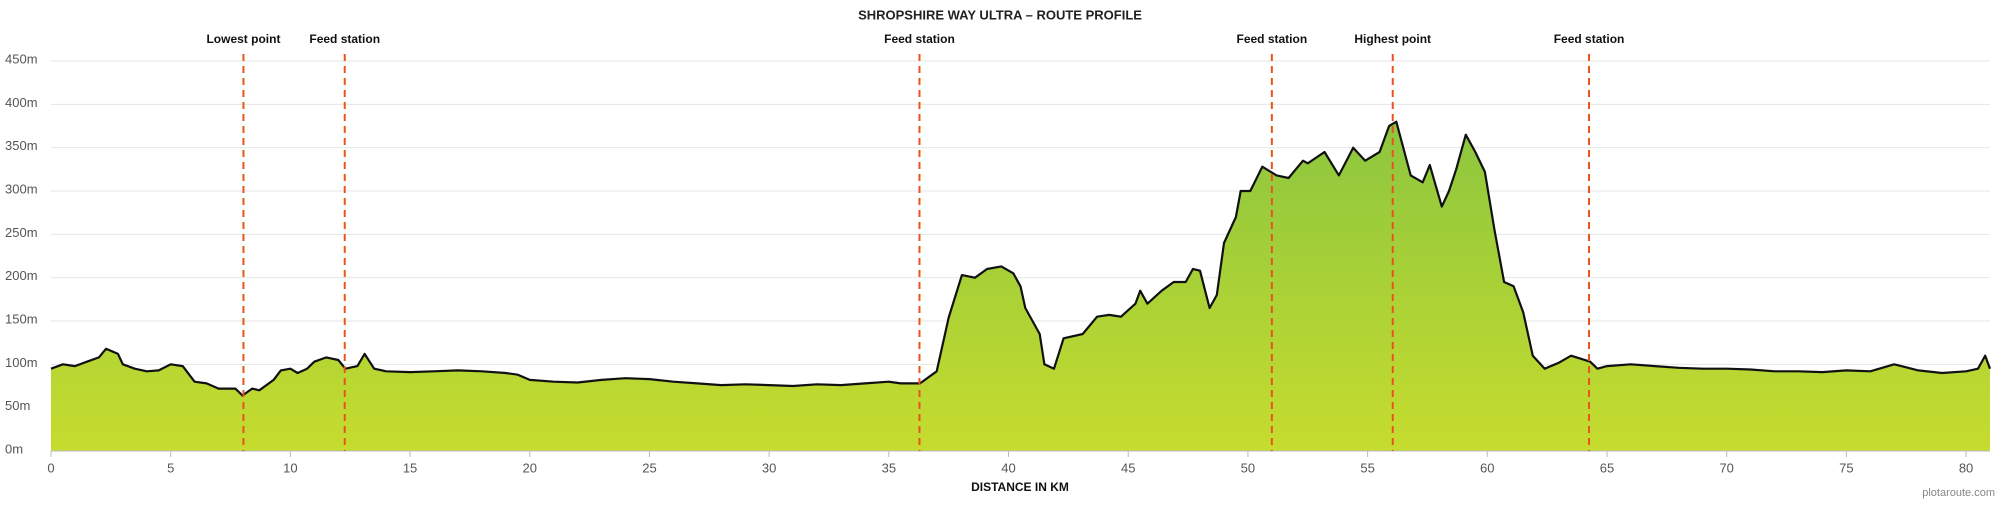  I want to click on x-tick-label: 30, so click(769, 467).